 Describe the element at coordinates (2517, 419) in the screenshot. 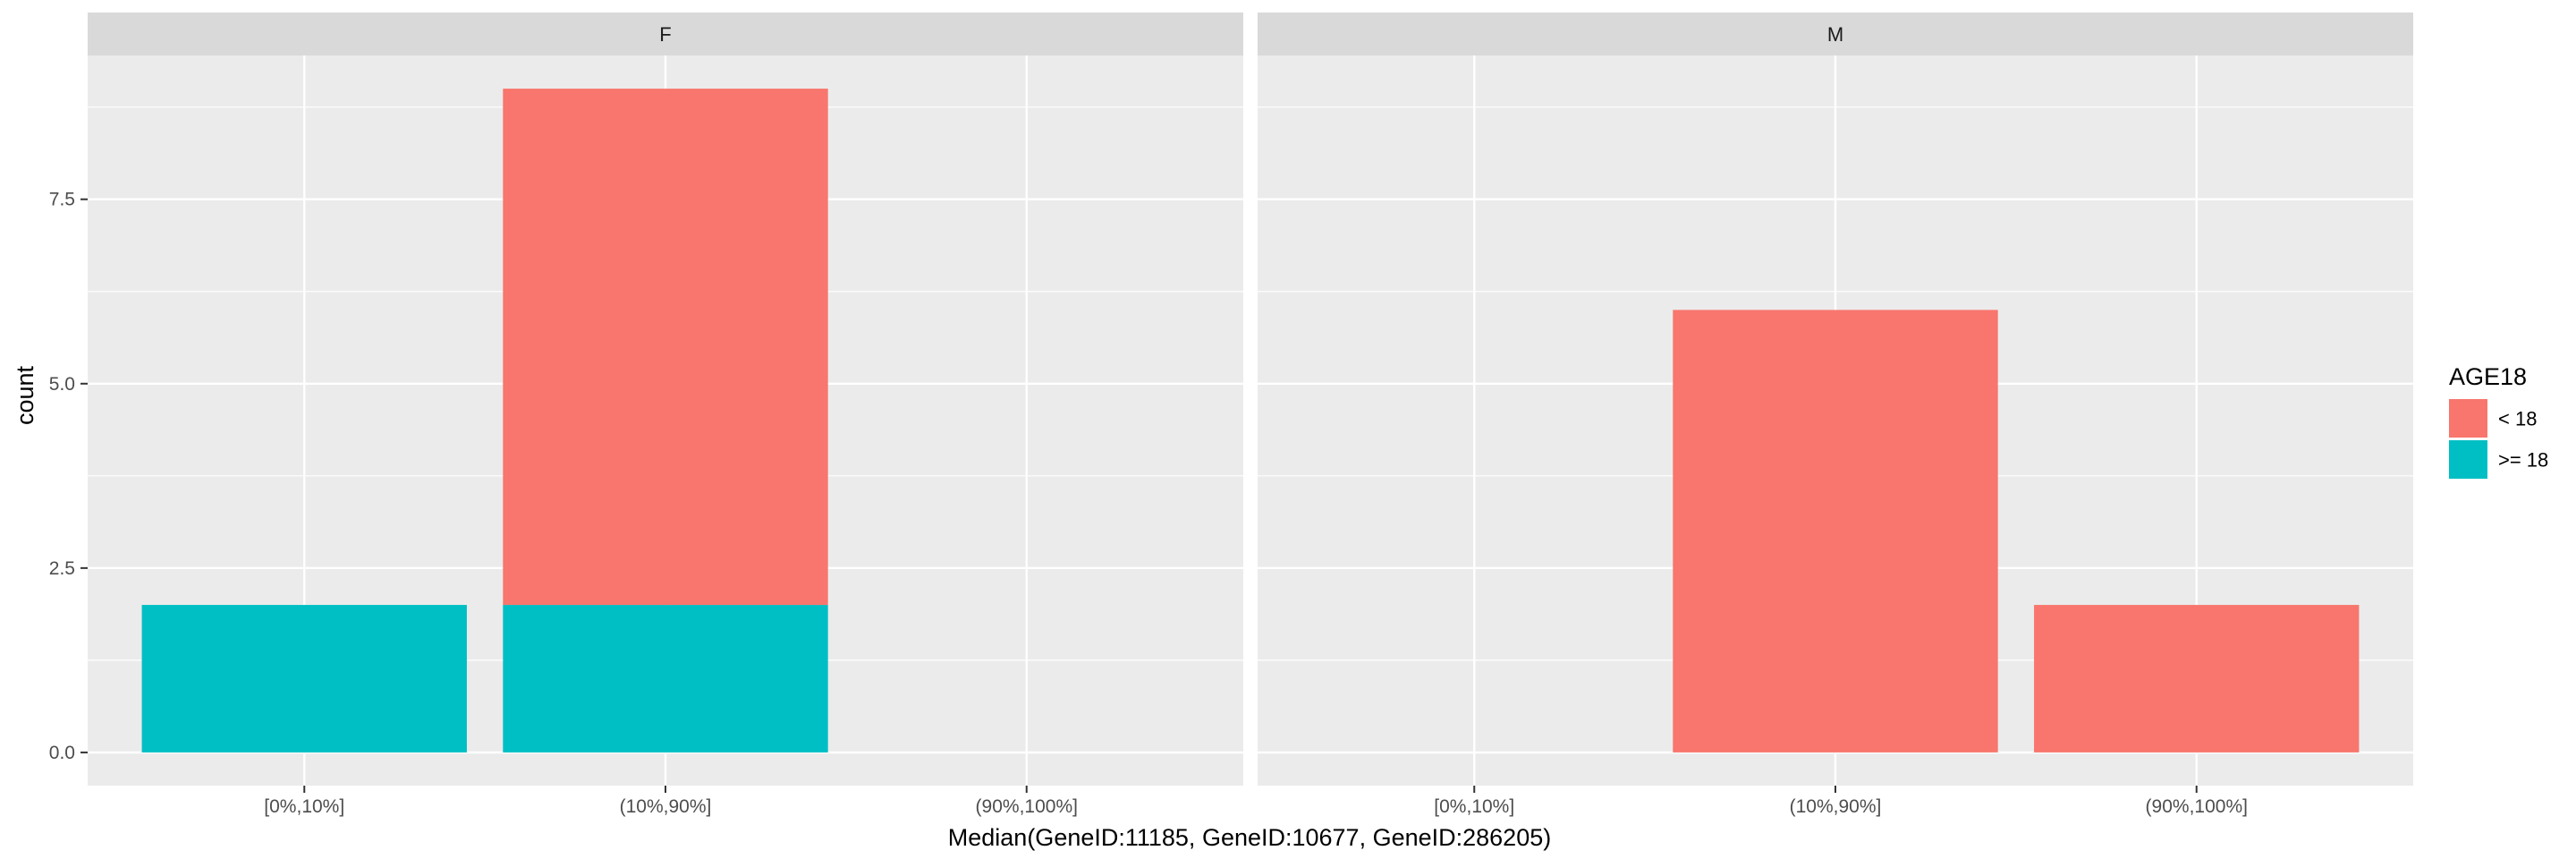

I see `legend-label: < 18` at that location.